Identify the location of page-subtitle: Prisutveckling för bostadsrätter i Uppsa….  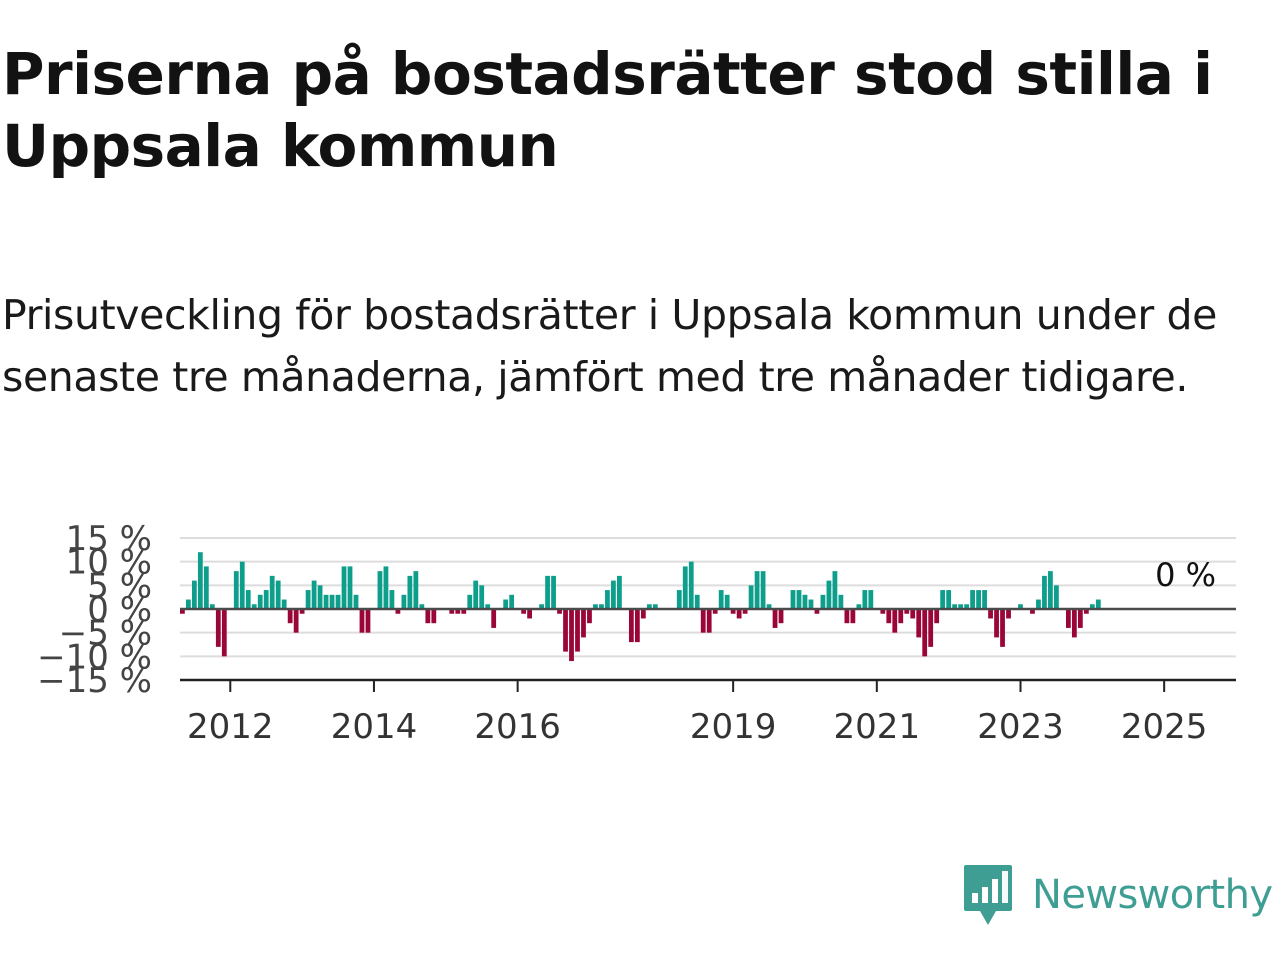
(609, 346).